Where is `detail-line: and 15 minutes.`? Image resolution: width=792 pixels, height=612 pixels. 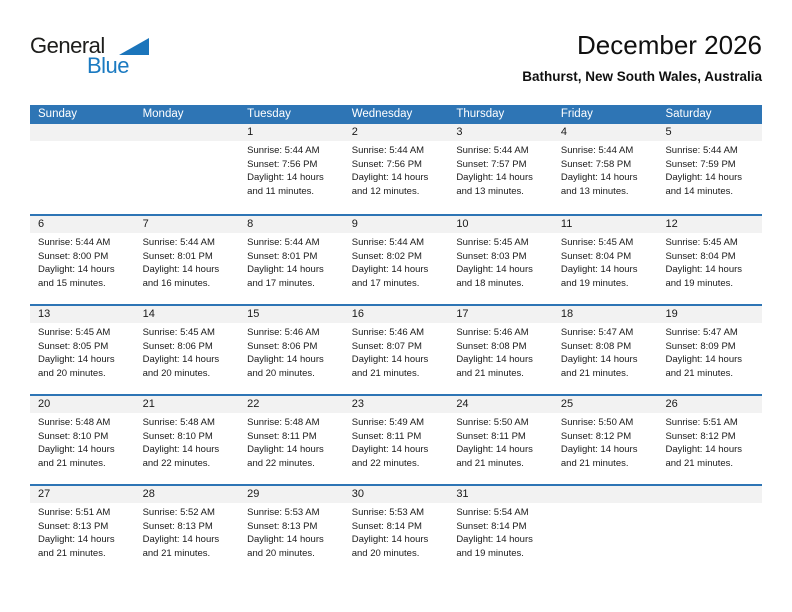 detail-line: and 15 minutes. is located at coordinates (72, 283).